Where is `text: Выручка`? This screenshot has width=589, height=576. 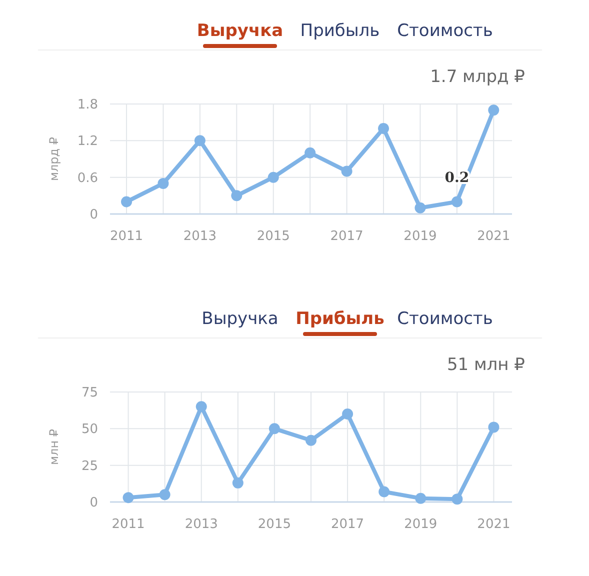 text: Выручка is located at coordinates (240, 319).